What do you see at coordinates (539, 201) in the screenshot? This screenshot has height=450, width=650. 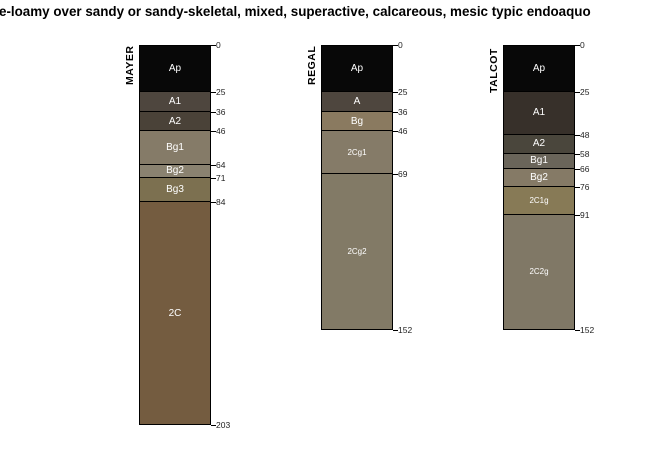 I see `horizon-2c1g: 2C1g` at bounding box center [539, 201].